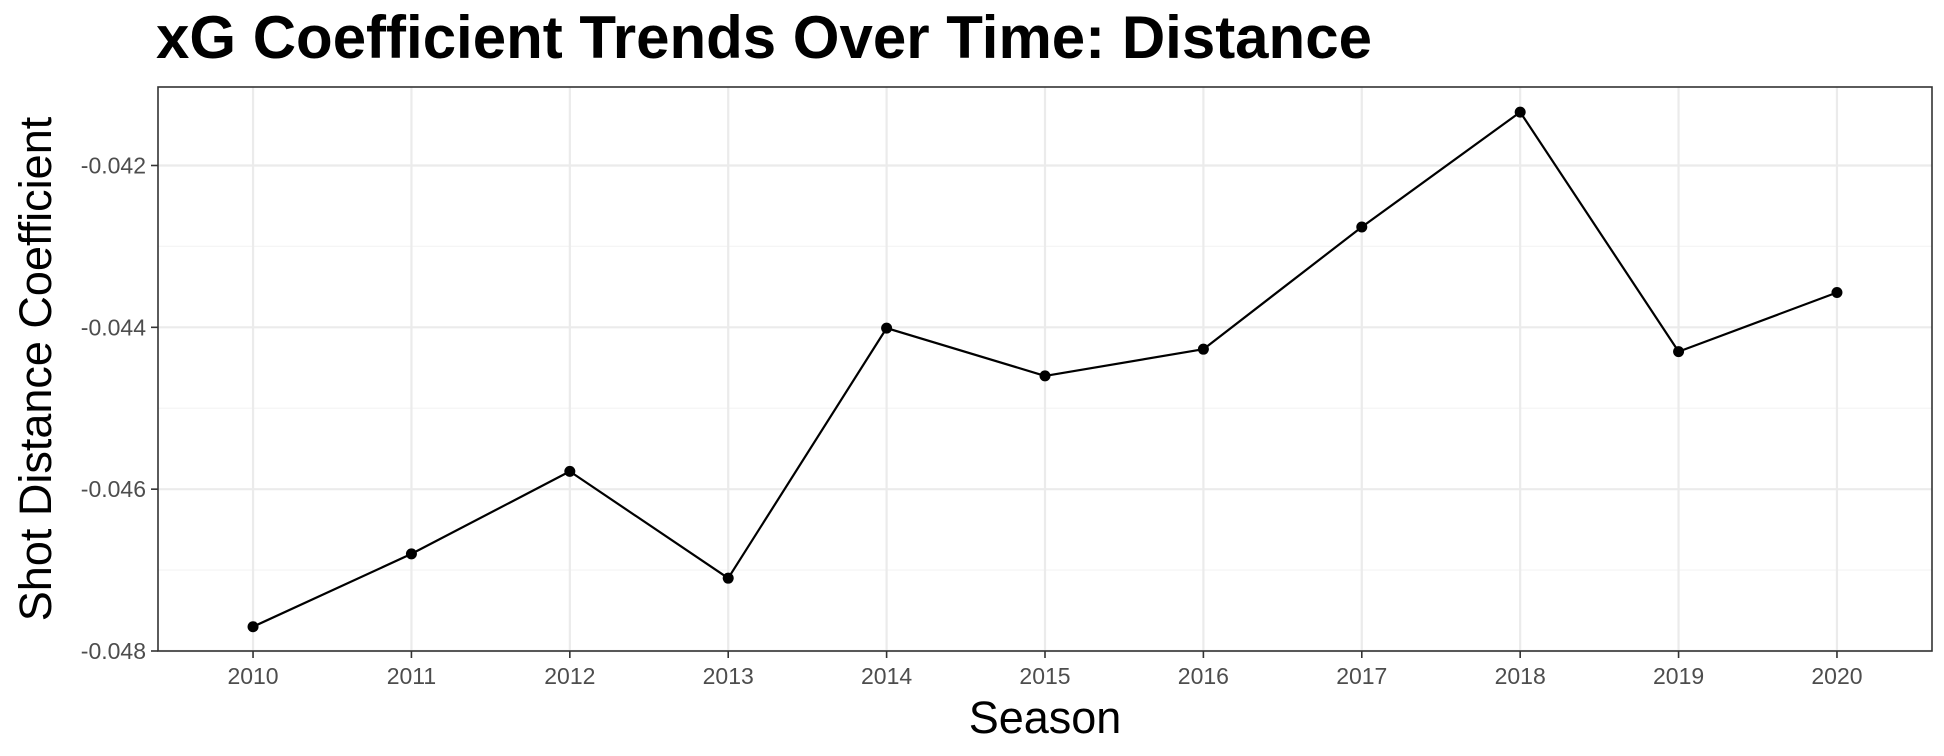 The image size is (1944, 756). Describe the element at coordinates (113, 165) in the screenshot. I see `y-tick-label: -0.042` at that location.